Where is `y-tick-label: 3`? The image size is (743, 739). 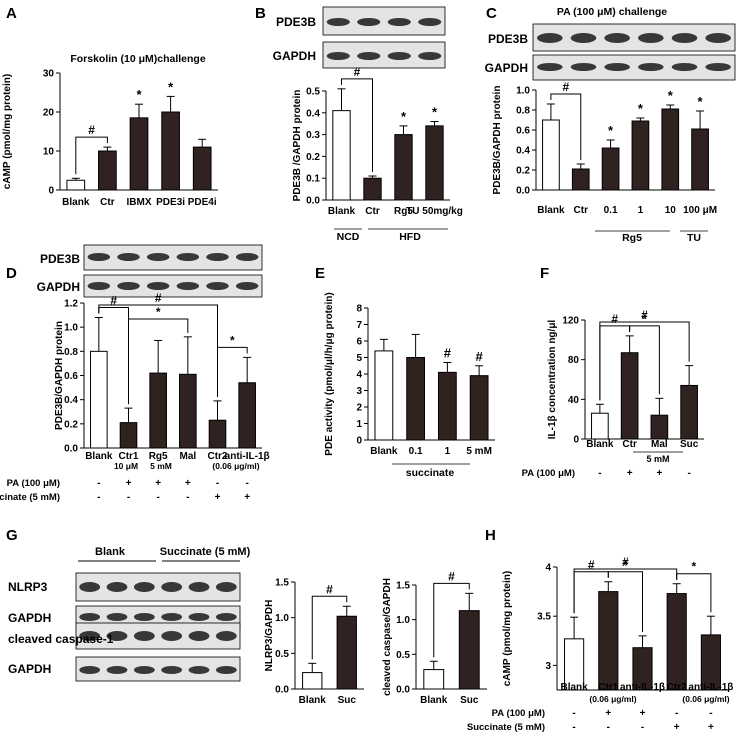 y-tick-label: 3 is located at coordinates (359, 391).